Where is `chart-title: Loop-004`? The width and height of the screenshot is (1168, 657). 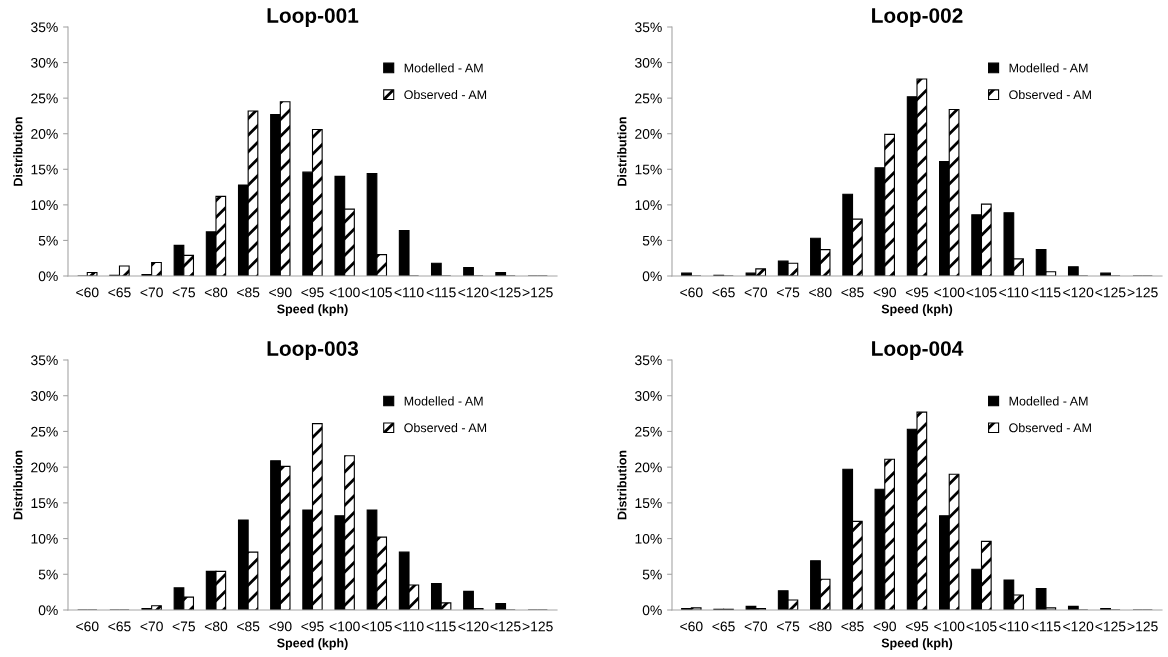
chart-title: Loop-004 is located at coordinates (918, 350).